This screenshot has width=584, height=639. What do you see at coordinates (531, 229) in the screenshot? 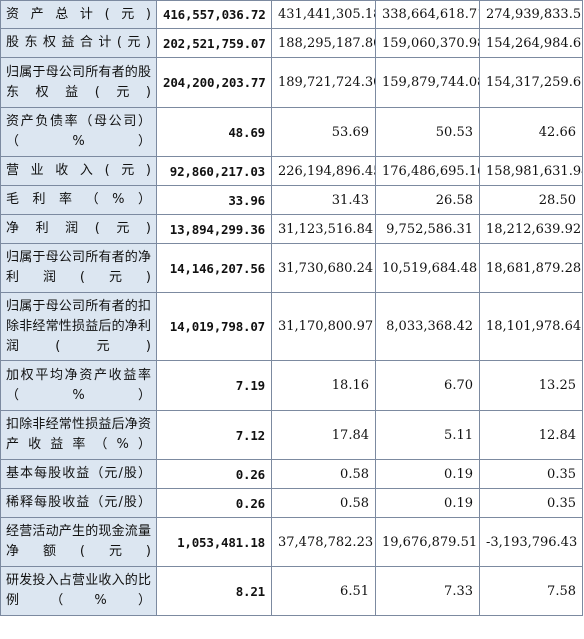
I see `value-cell: 18,212,639.92` at bounding box center [531, 229].